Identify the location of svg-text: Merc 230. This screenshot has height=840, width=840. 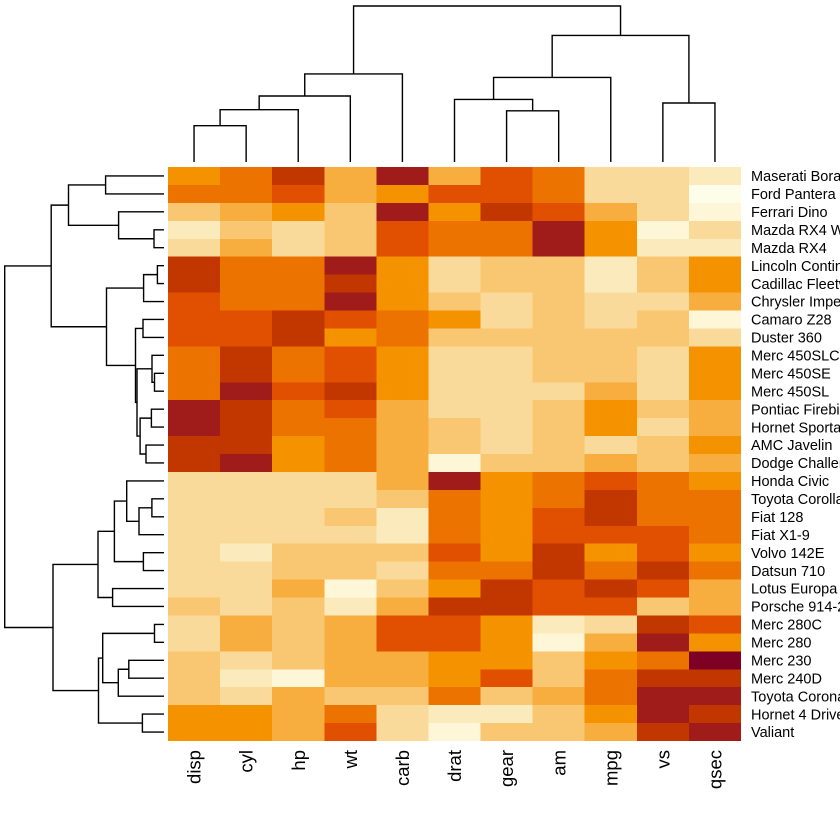
(781, 661).